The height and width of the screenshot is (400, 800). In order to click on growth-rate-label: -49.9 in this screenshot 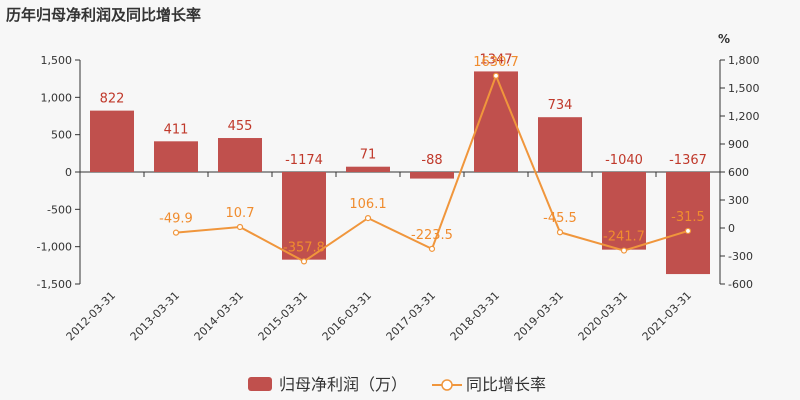, I will do `click(176, 219)`.